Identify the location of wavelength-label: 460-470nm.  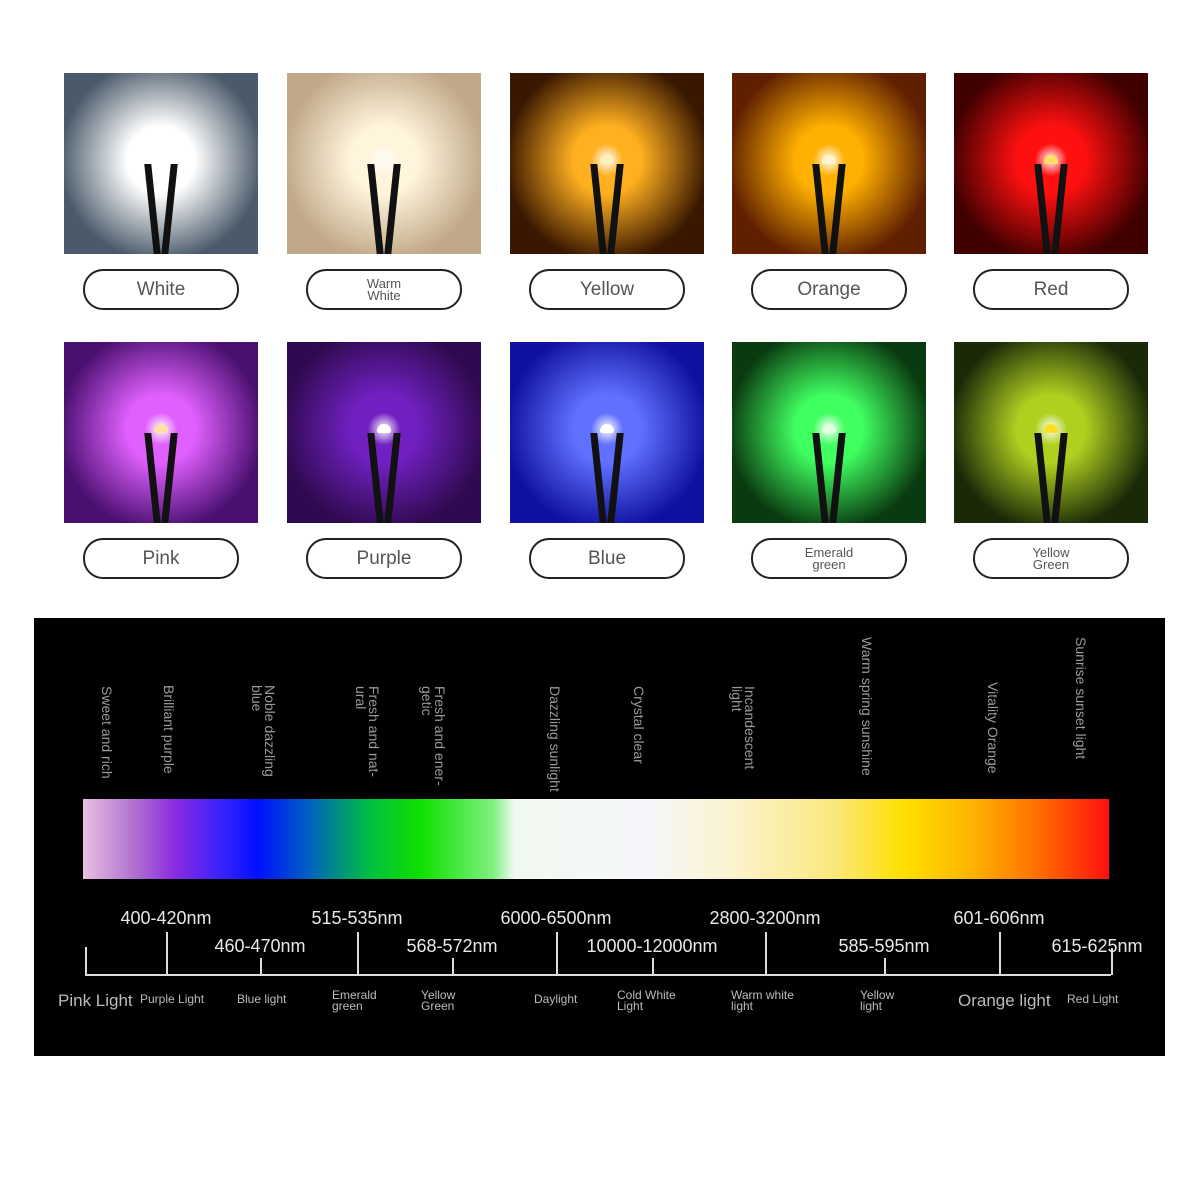
(260, 946).